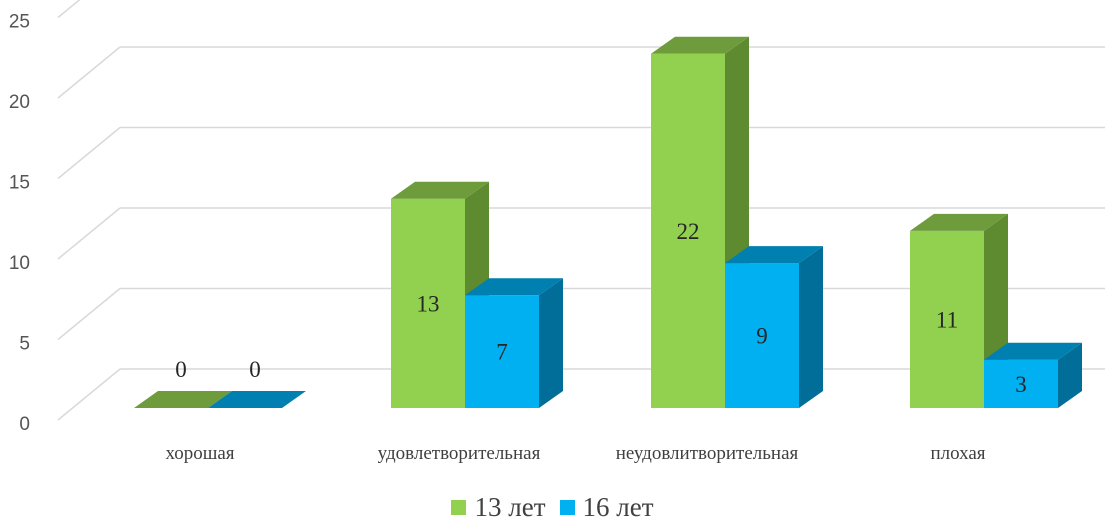 This screenshot has height=527, width=1105. I want to click on y-tick-label-20: 20, so click(19, 102).